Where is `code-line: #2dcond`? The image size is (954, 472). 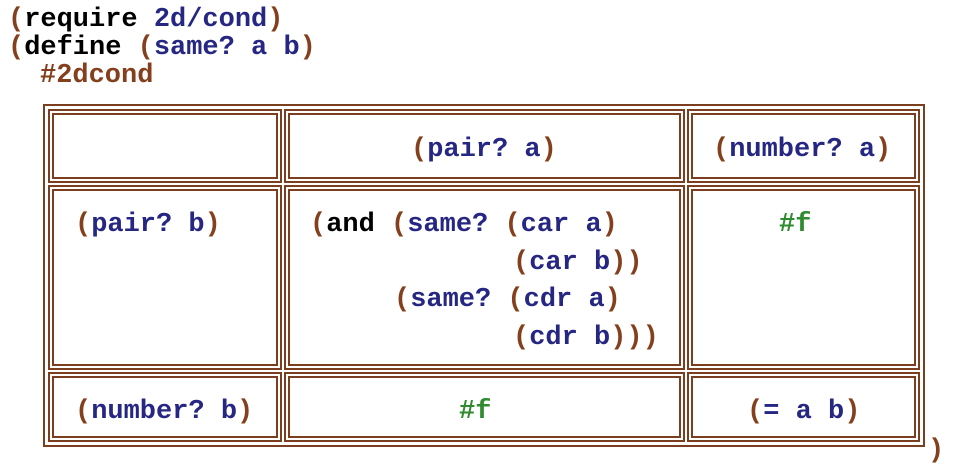 code-line: #2dcond is located at coordinates (96, 76).